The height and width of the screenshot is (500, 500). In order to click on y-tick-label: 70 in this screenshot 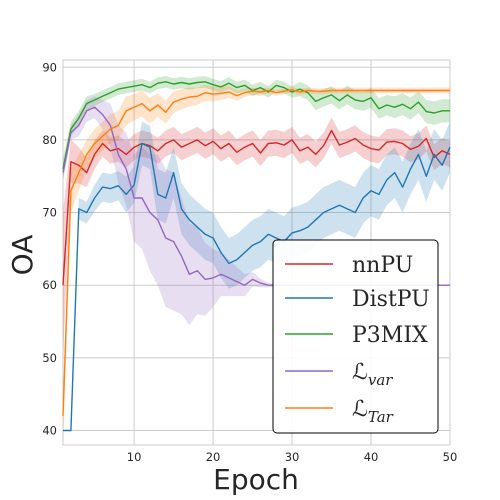, I will do `click(49, 213)`.